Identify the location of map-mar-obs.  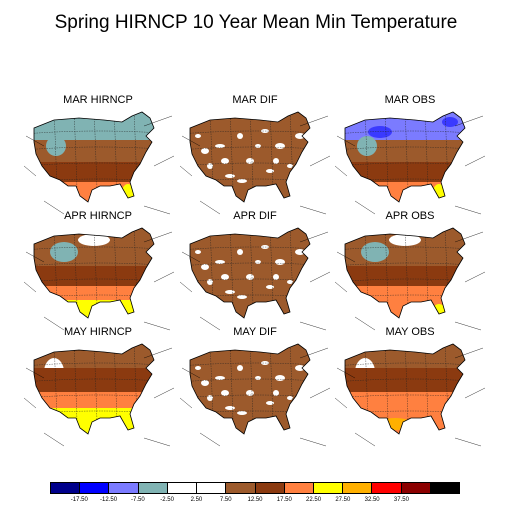
(410, 163).